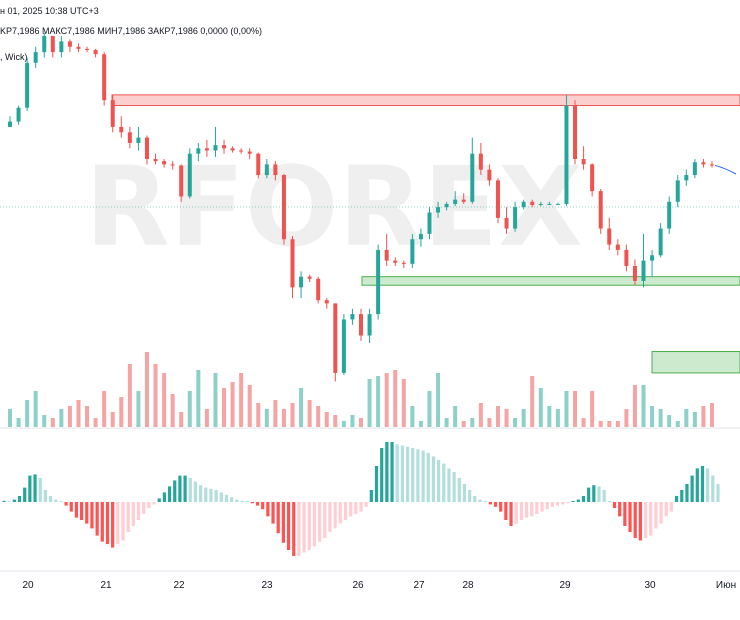 The height and width of the screenshot is (620, 740). What do you see at coordinates (419, 585) in the screenshot?
I see `x-tick-label: 27` at bounding box center [419, 585].